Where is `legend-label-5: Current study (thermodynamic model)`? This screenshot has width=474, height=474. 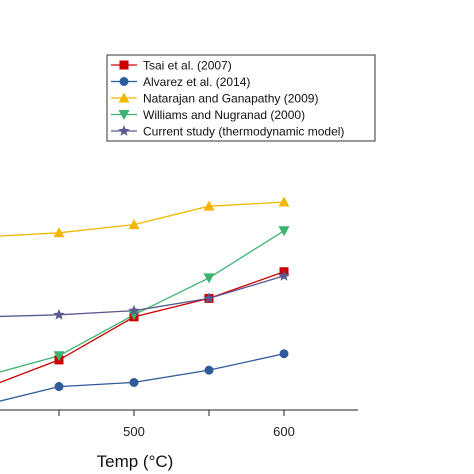 legend-label-5: Current study (thermodynamic model) is located at coordinates (243, 132).